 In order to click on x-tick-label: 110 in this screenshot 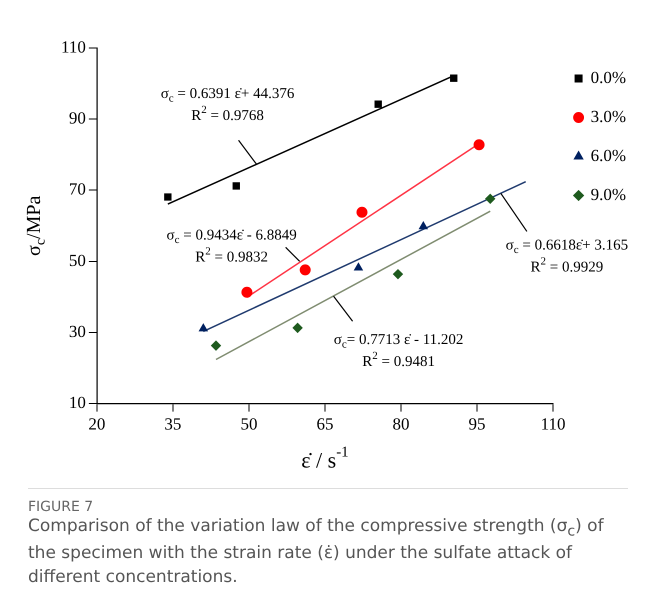, I will do `click(553, 424)`.